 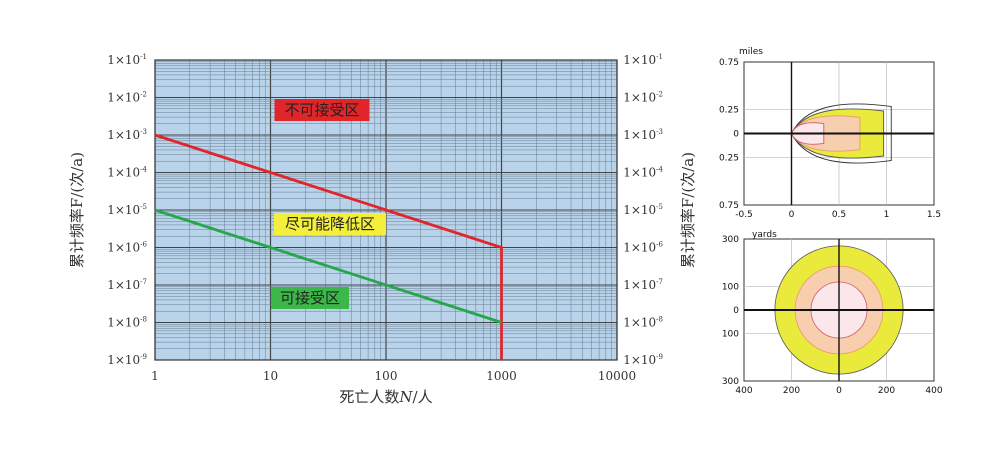 I want to click on miles-x-tick-label: 1, so click(x=887, y=215).